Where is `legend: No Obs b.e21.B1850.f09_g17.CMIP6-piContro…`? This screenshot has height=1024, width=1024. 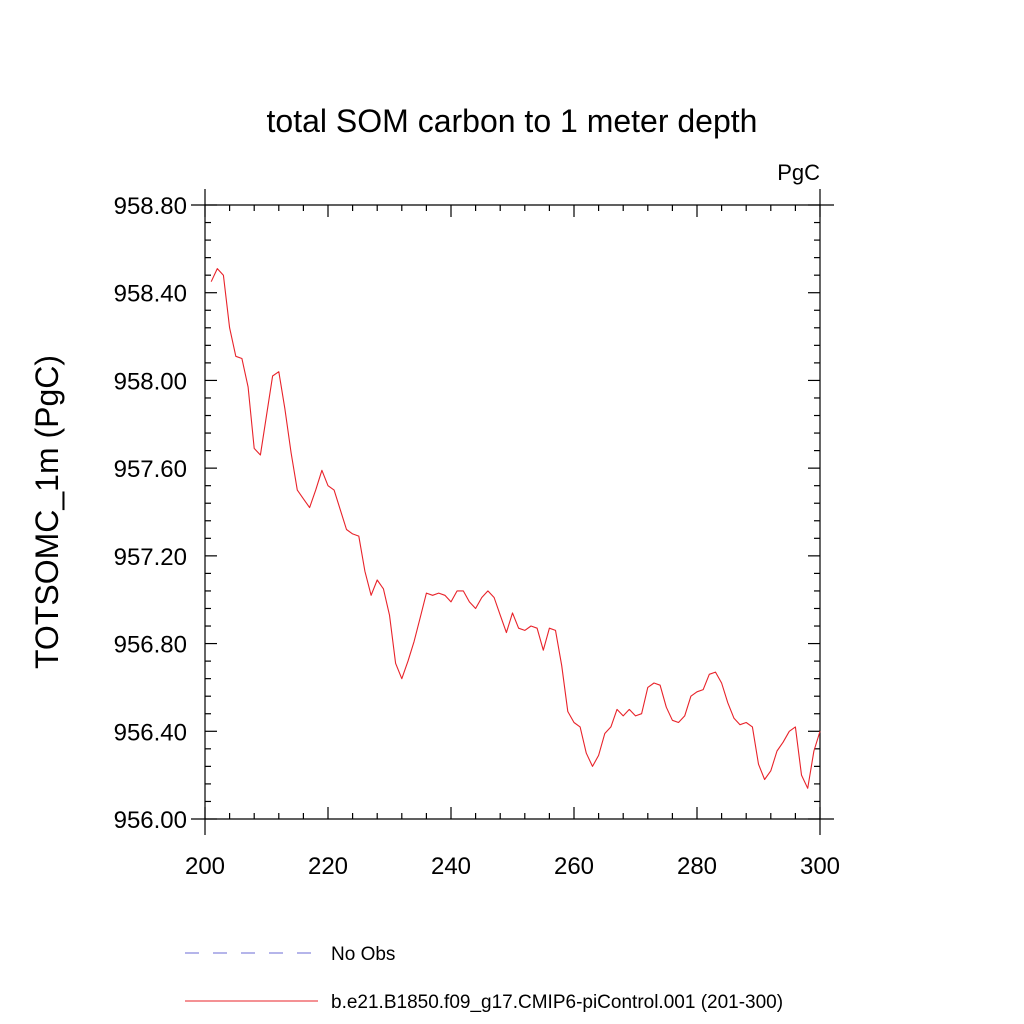
legend: No Obs b.e21.B1850.f09_g17.CMIP6-piContro… is located at coordinates (484, 978).